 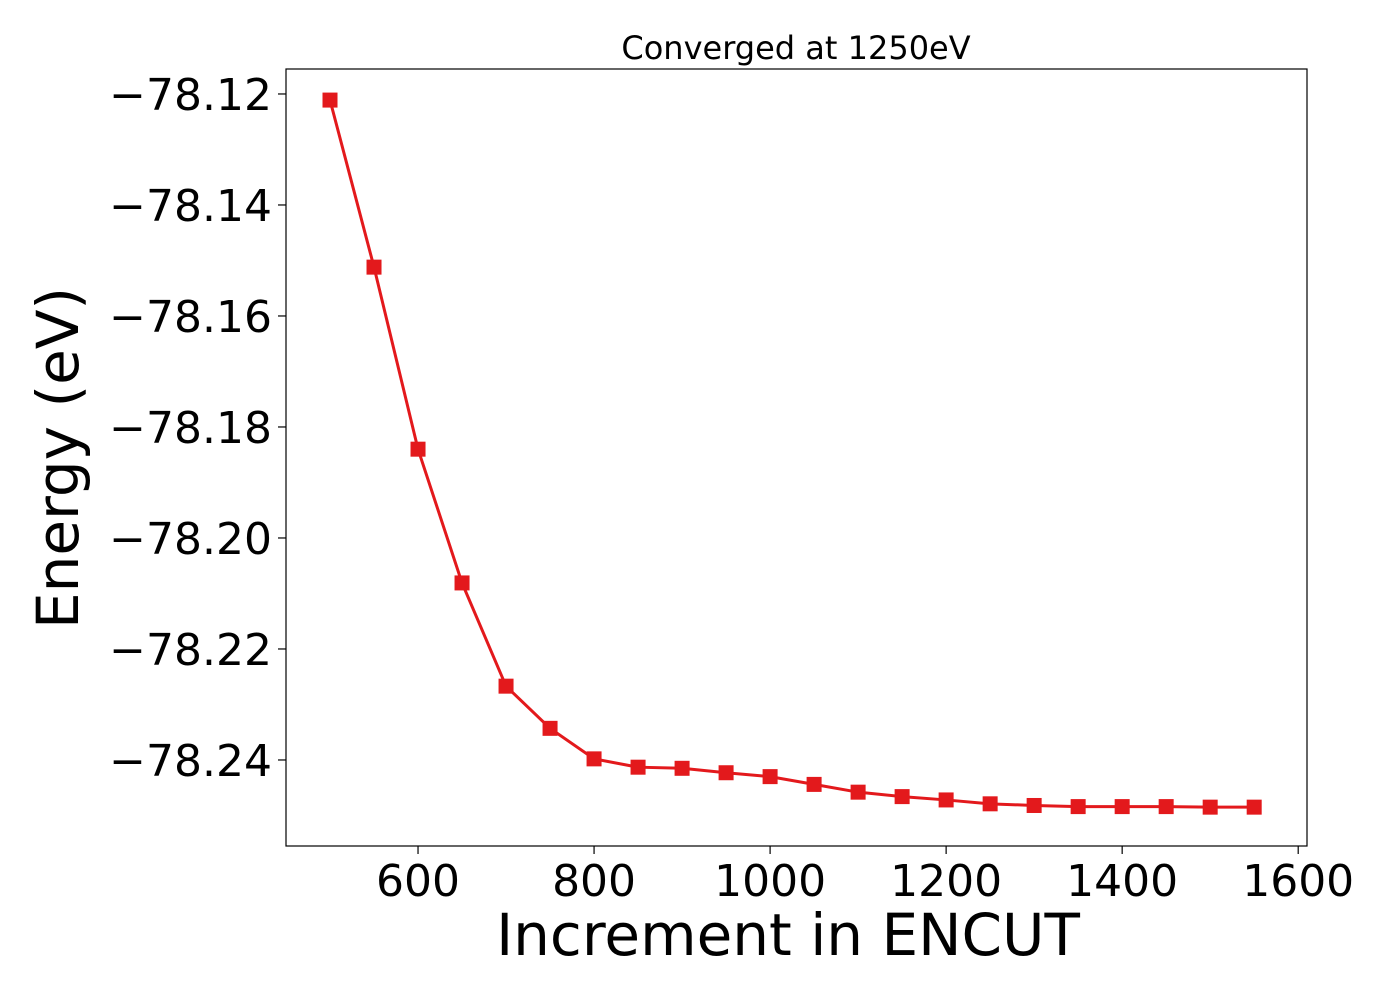 What do you see at coordinates (1122, 881) in the screenshot?
I see `x-tick-label: 1400` at bounding box center [1122, 881].